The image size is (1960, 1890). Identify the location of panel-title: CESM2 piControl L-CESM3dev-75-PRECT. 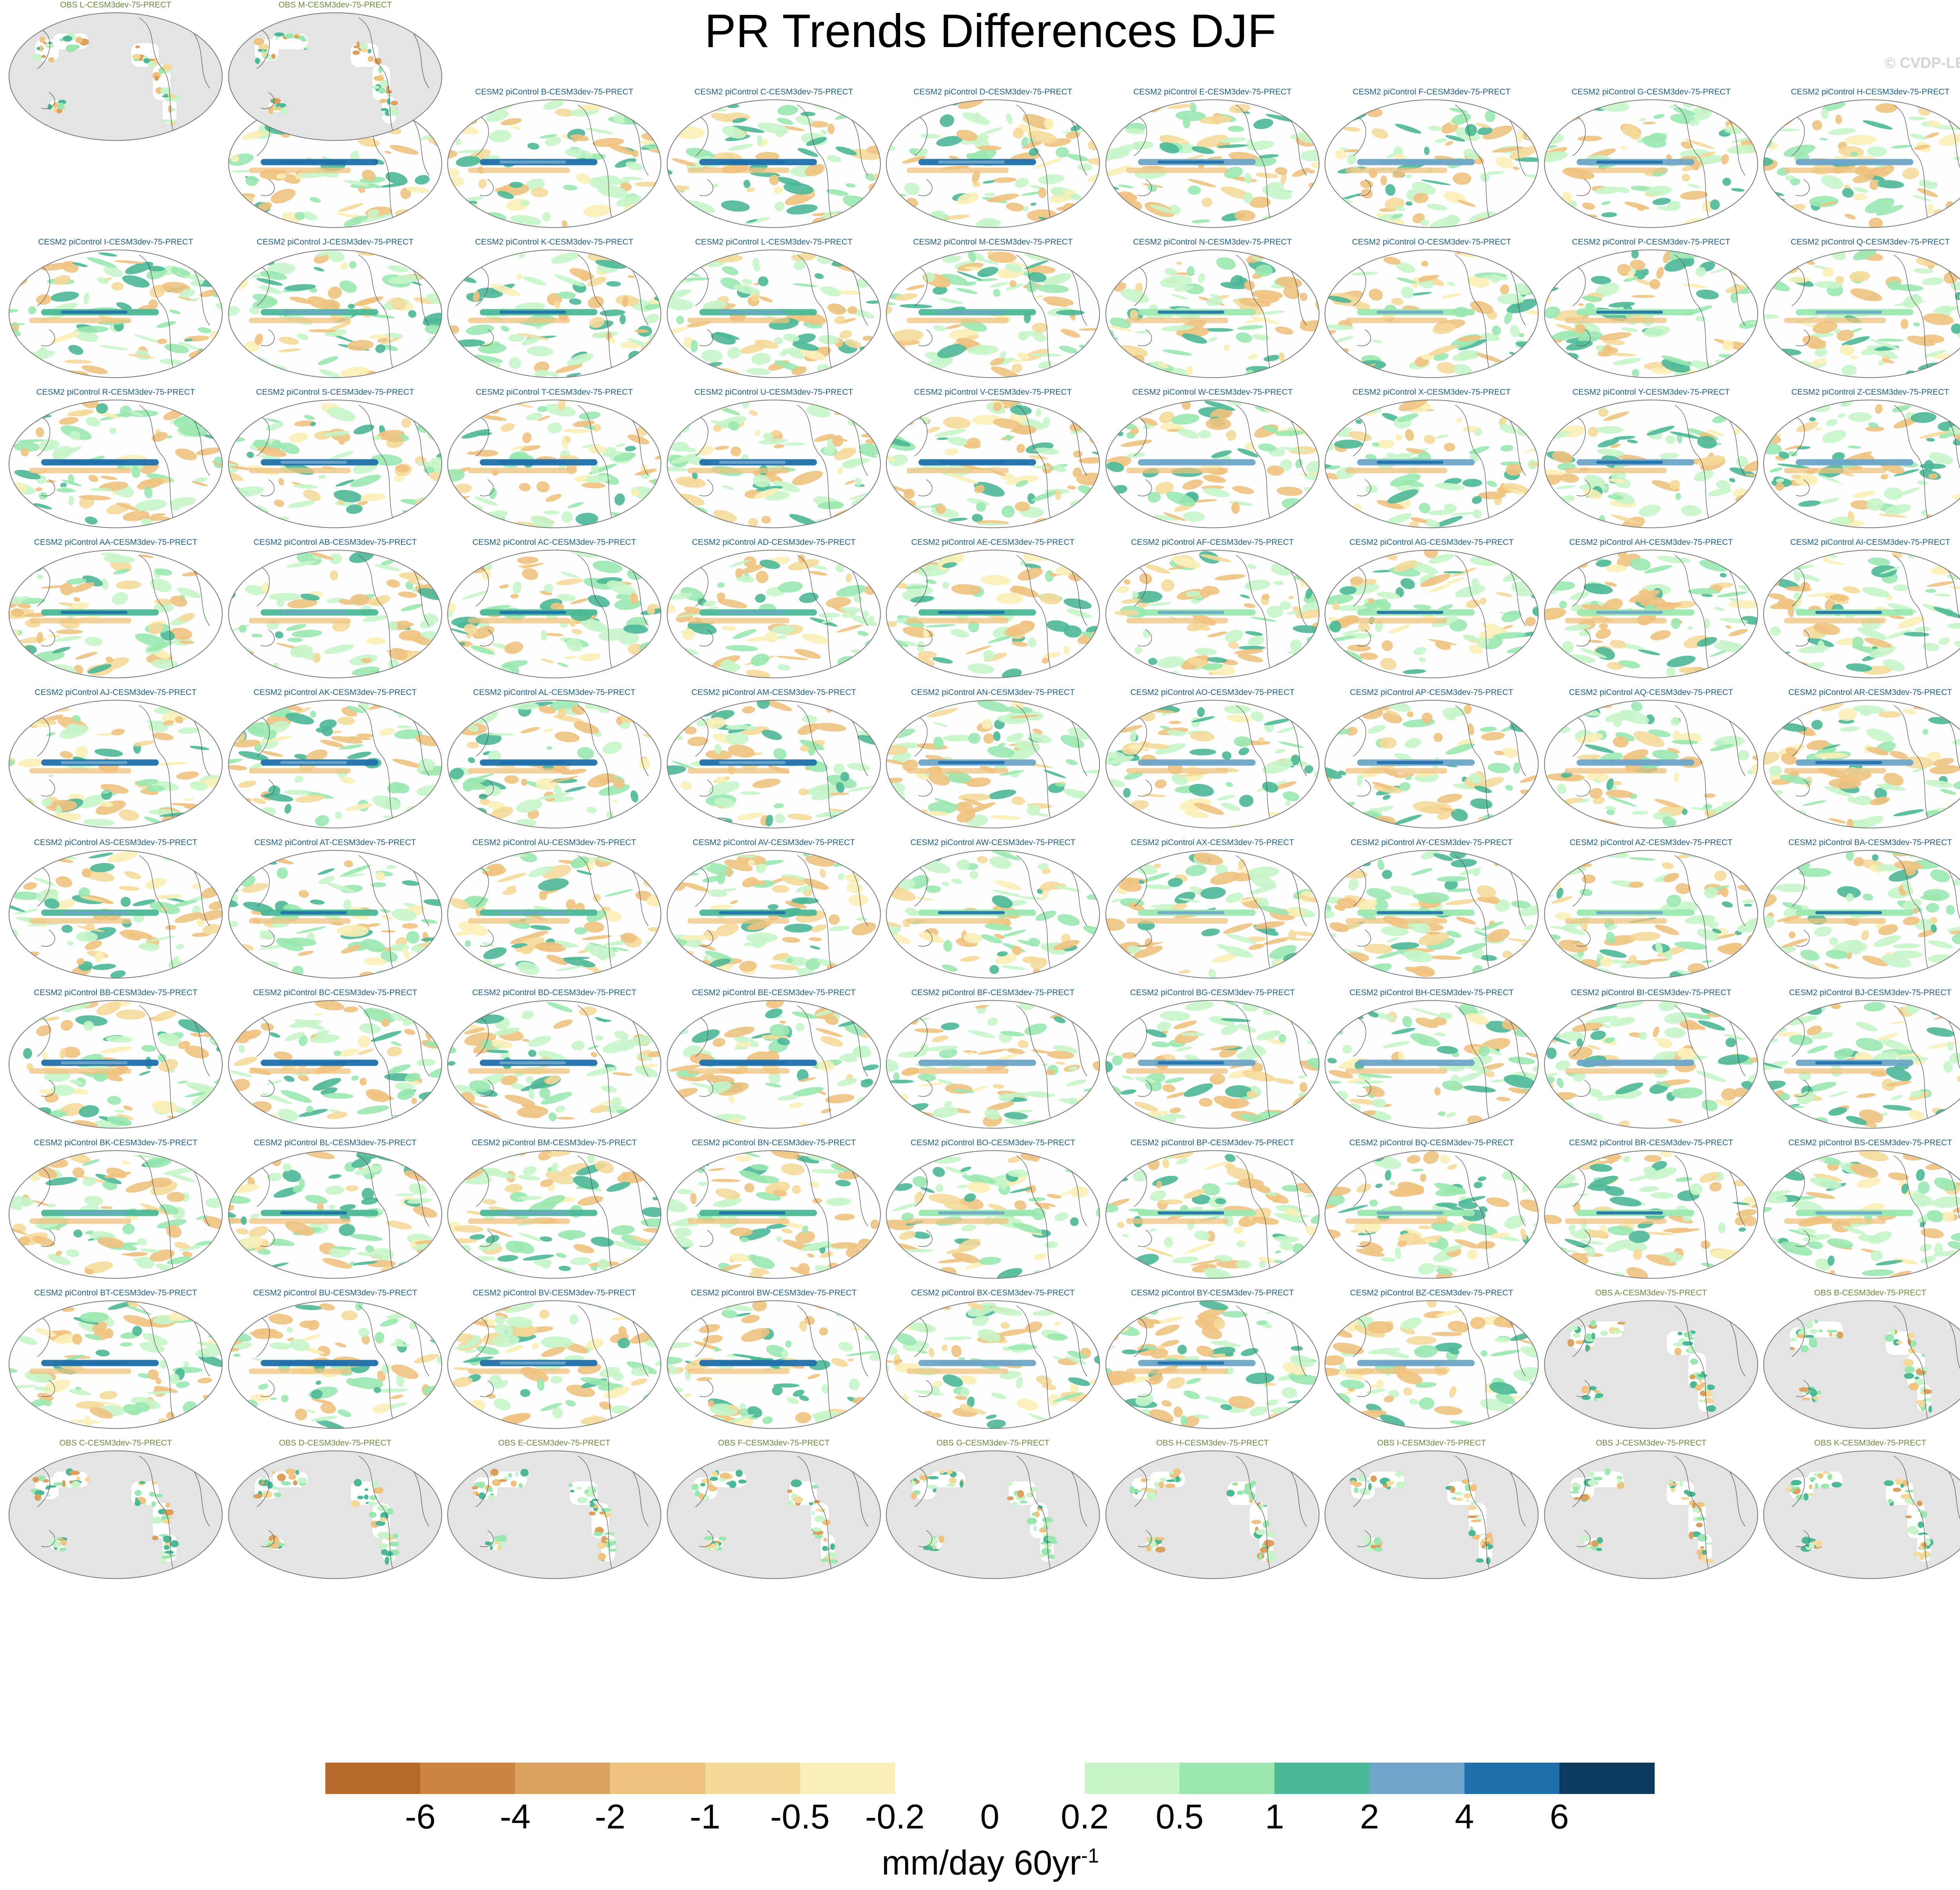
(774, 242).